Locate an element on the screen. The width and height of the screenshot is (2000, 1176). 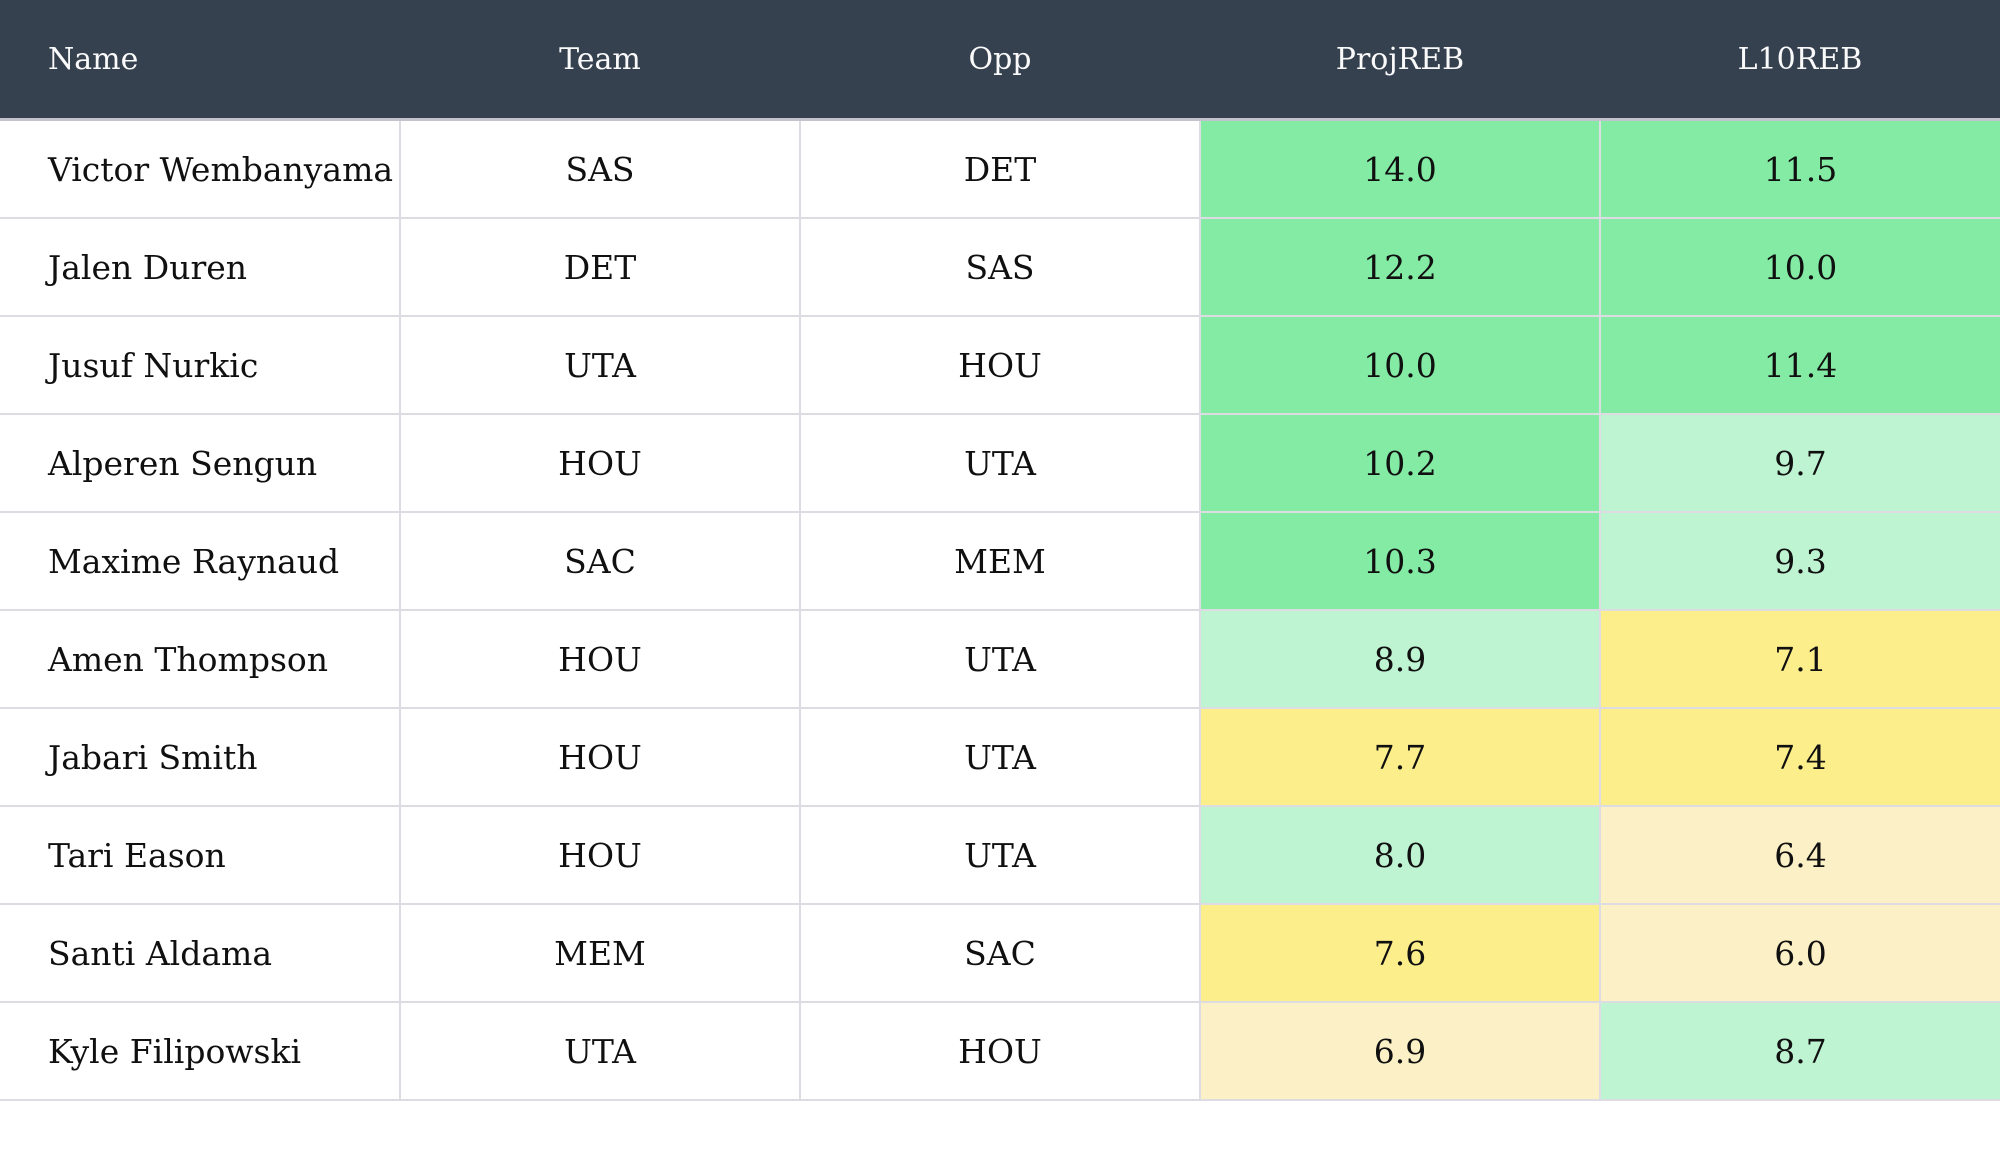
table-row: Victor Wembanyama SAS DET 14.0 11.5 is located at coordinates (1000, 168).